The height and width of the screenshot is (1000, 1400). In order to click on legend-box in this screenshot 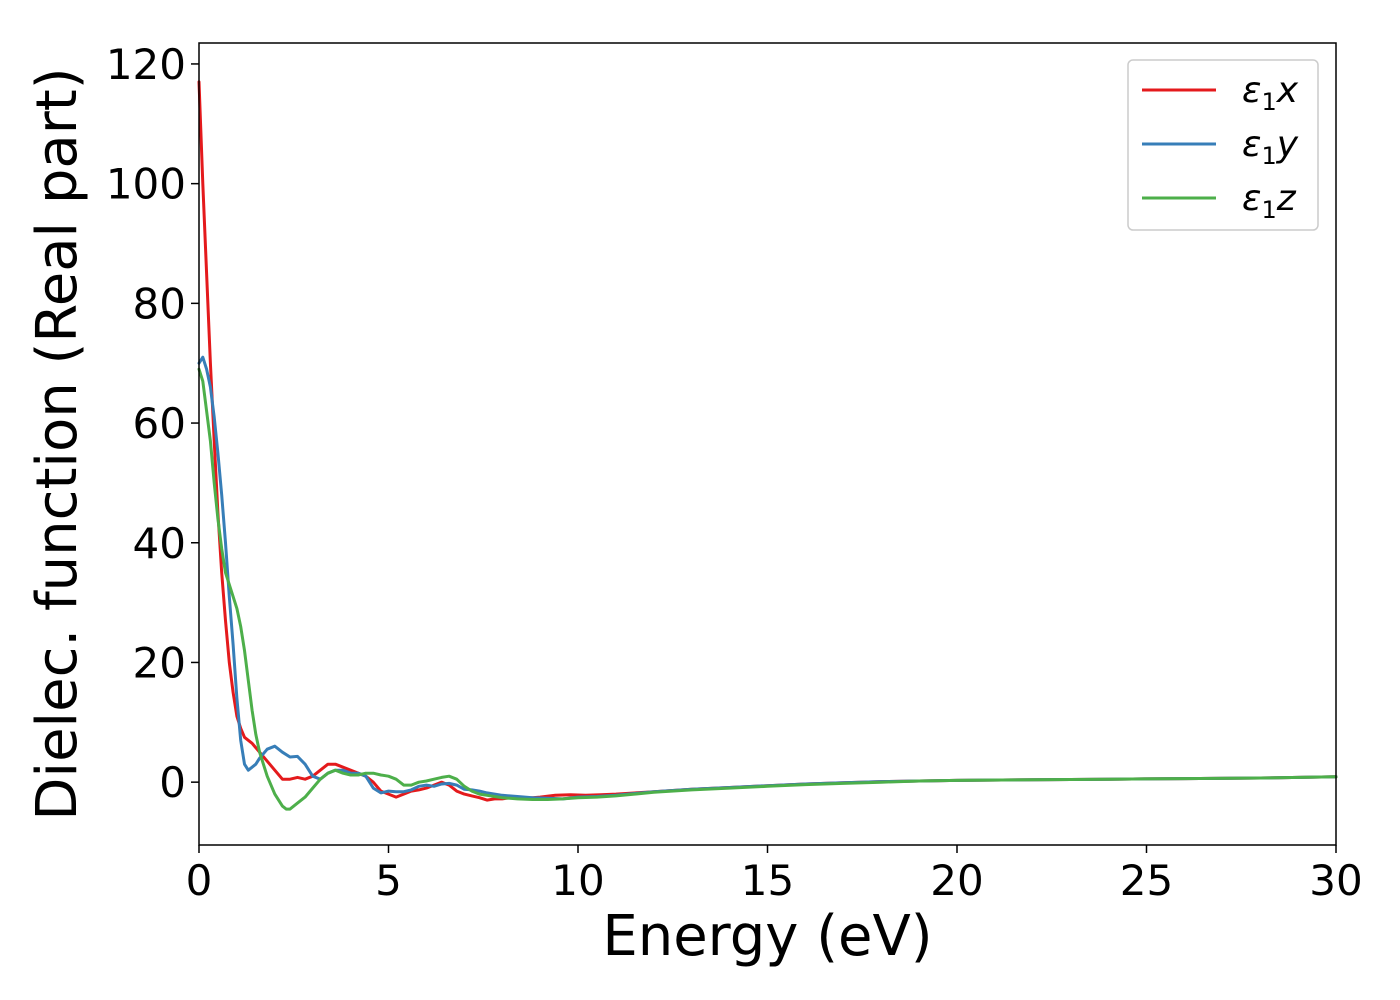, I will do `click(1223, 145)`.